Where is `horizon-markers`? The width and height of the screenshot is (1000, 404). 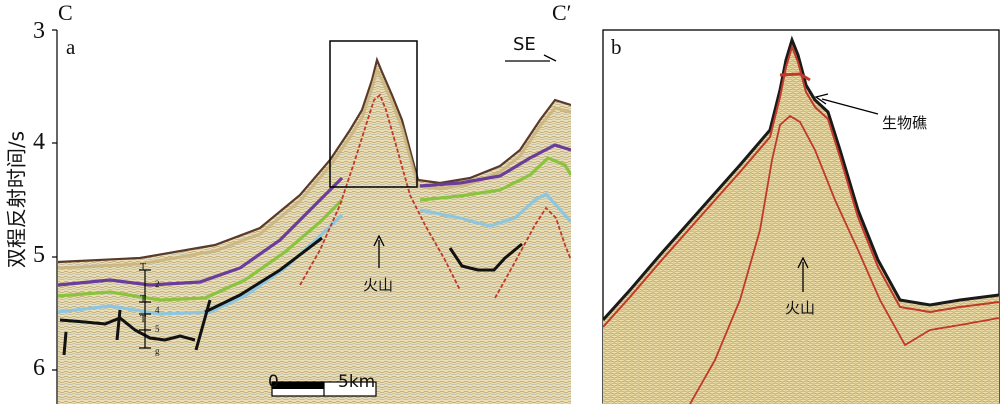 horizon-markers is located at coordinates (145, 309).